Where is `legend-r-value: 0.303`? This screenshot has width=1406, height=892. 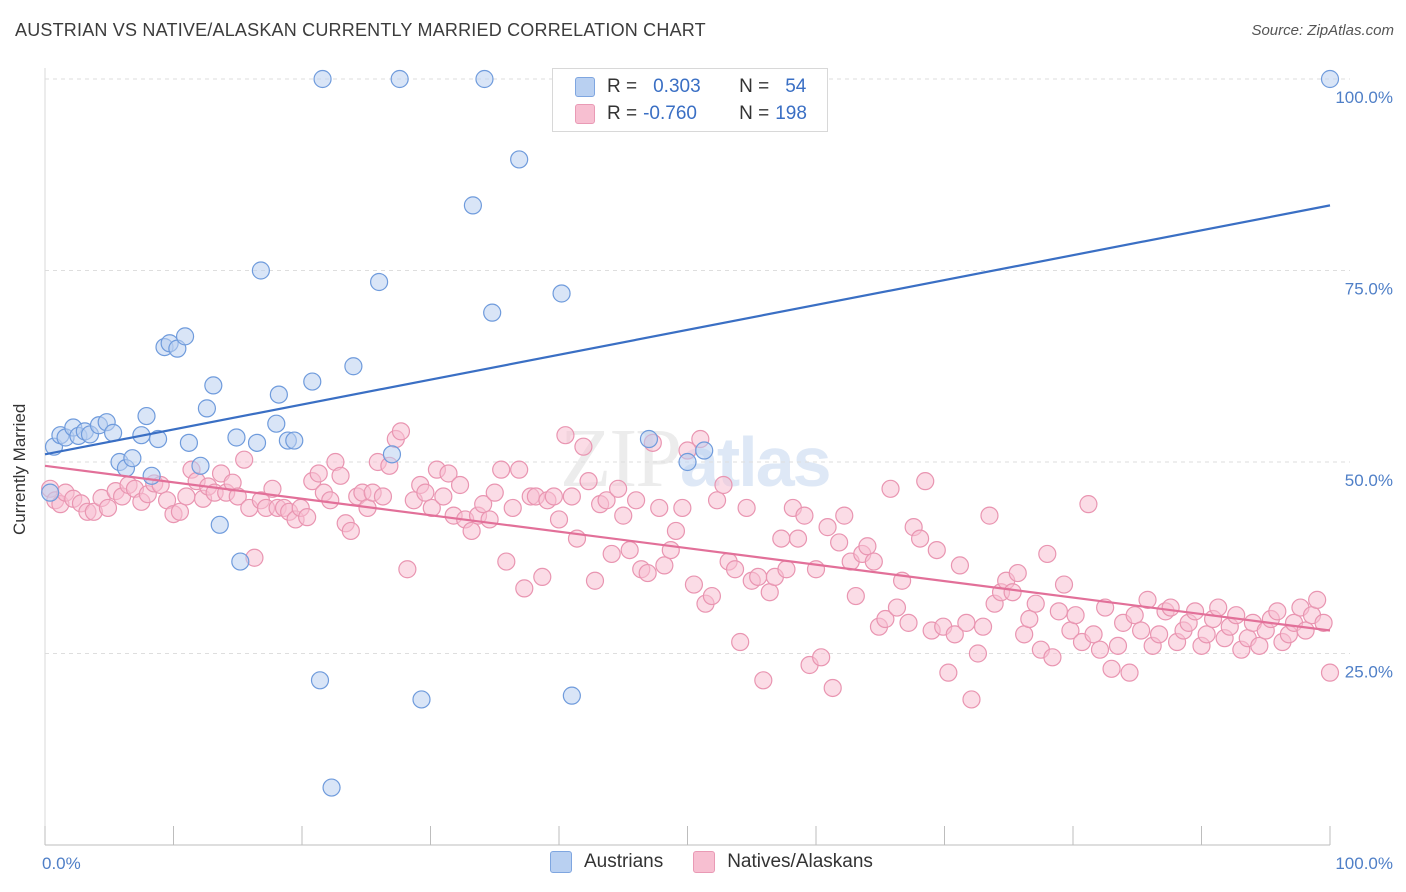
legend-r-value: 0.303 is located at coordinates (677, 86).